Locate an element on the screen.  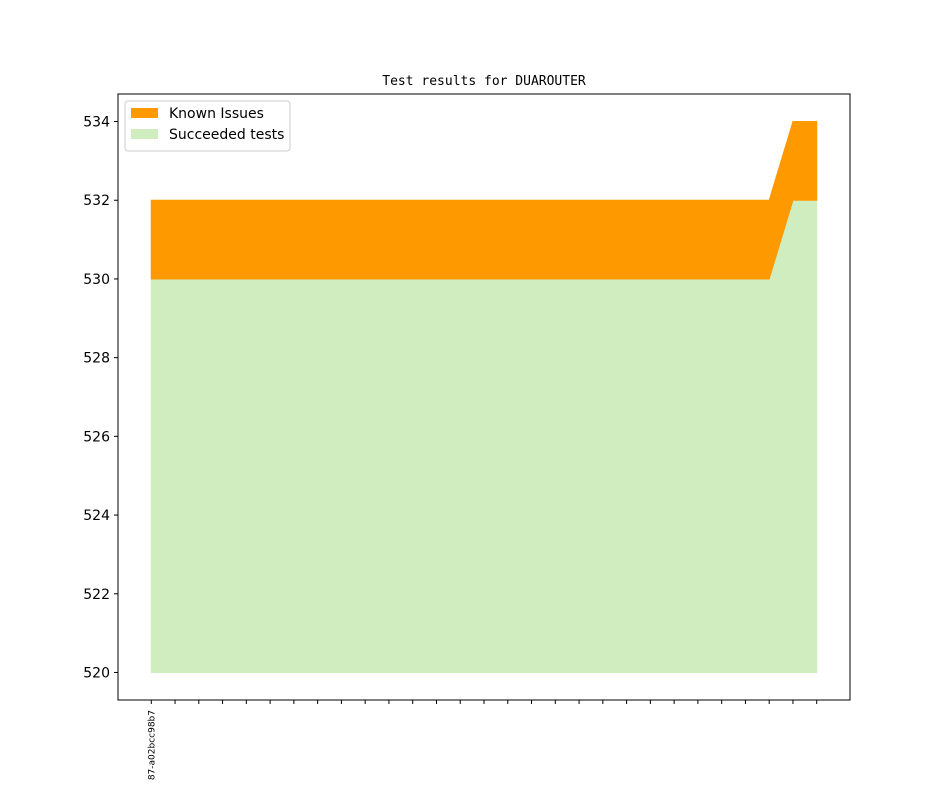
legend-label: Succeeded tests is located at coordinates (226, 135).